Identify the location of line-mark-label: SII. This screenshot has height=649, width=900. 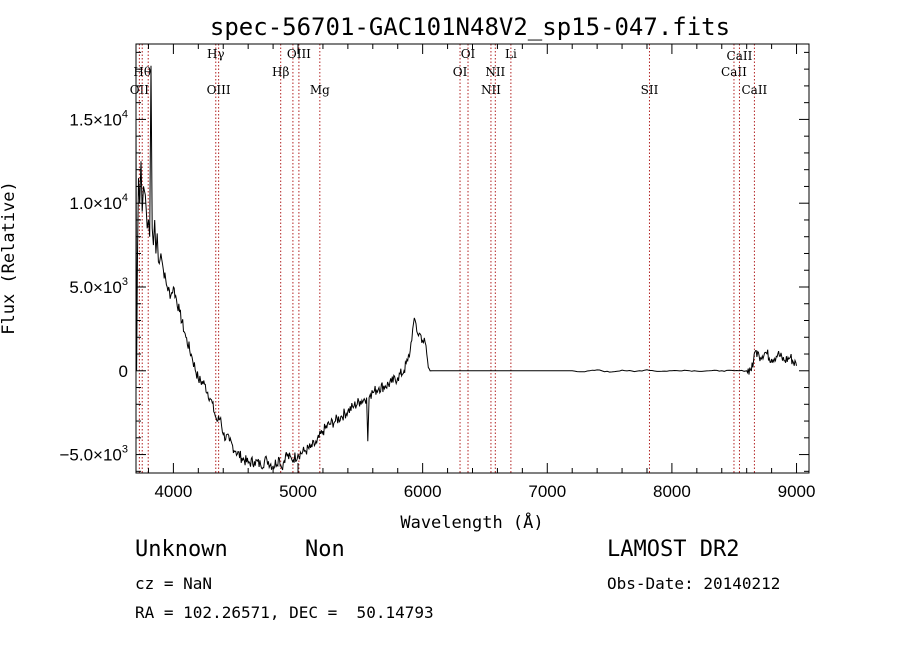
(650, 90).